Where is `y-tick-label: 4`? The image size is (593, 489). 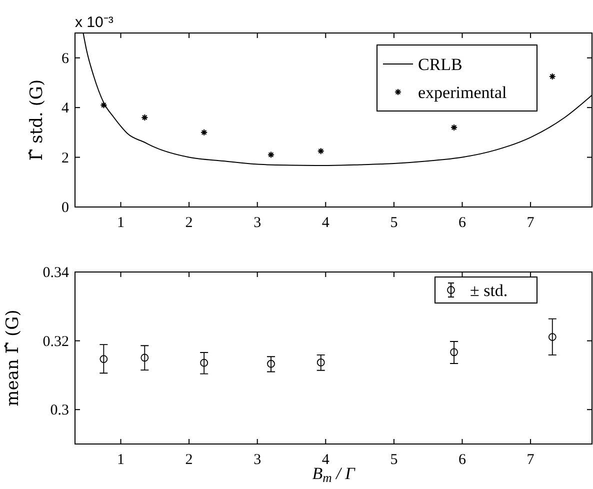 y-tick-label: 4 is located at coordinates (66, 108).